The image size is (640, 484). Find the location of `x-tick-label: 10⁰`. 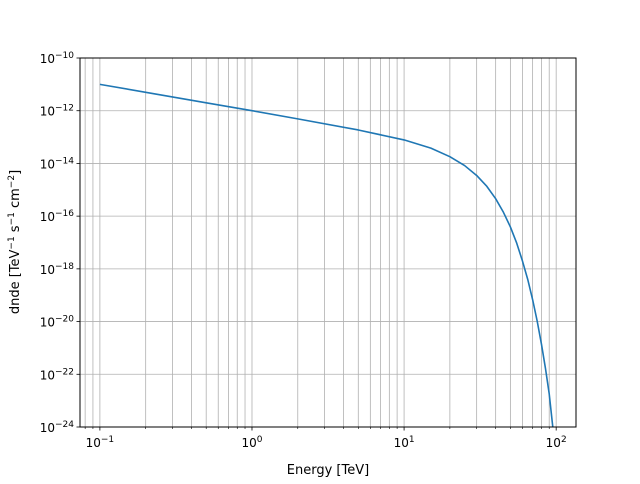

x-tick-label: 10⁰ is located at coordinates (251, 442).